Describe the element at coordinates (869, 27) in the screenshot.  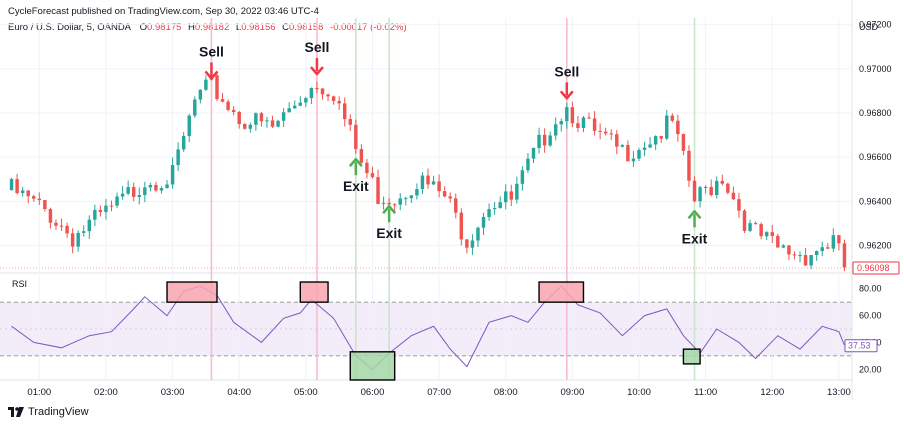
I see `currency-label: USD` at that location.